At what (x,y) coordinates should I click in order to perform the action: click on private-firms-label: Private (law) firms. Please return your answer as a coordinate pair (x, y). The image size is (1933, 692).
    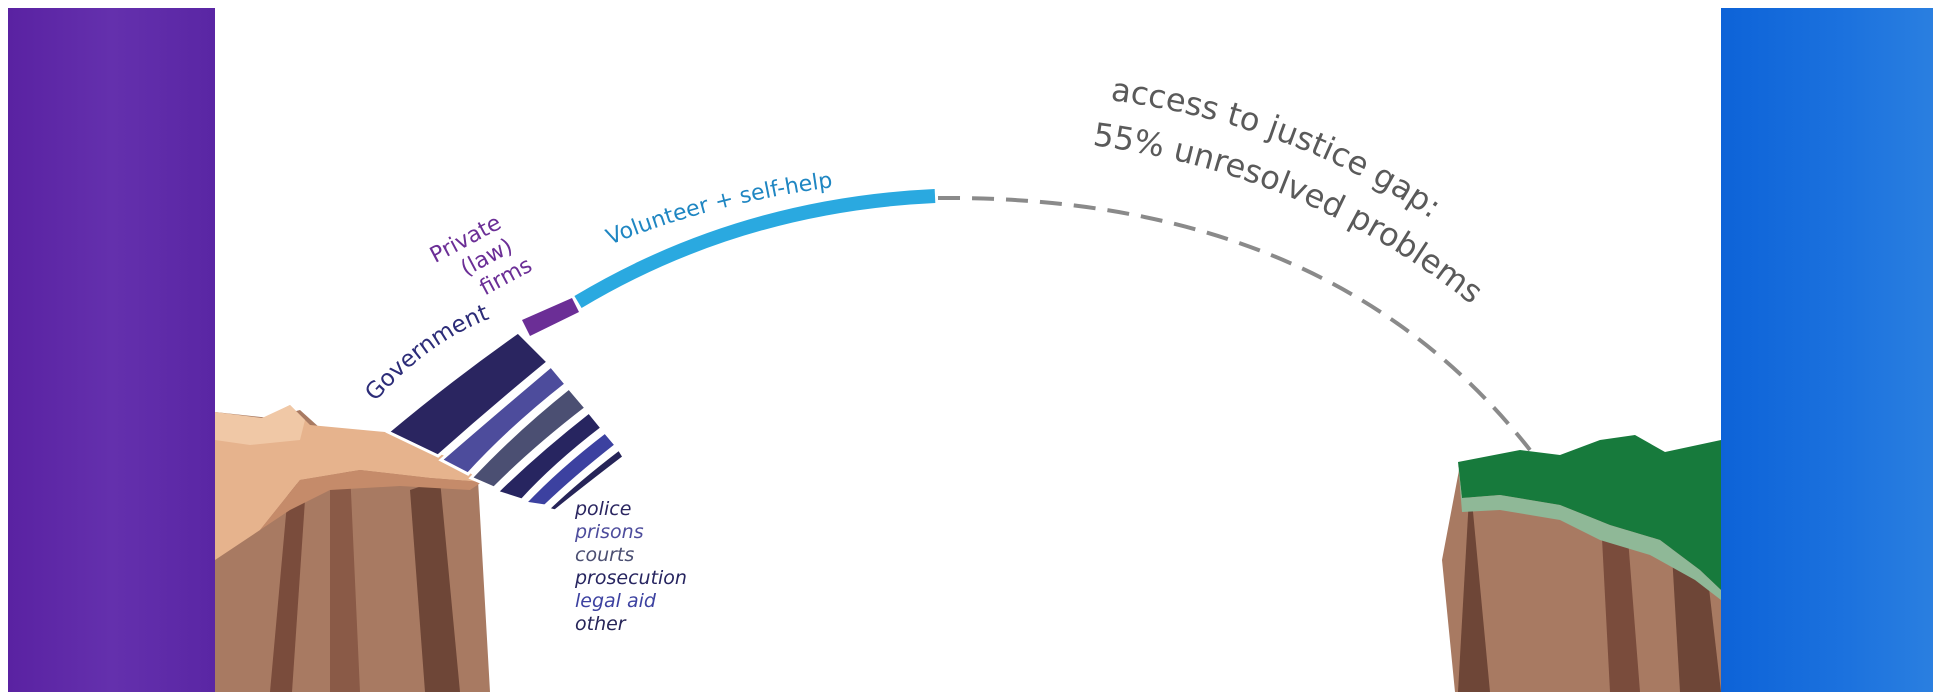
    Looking at the image, I should click on (481, 255).